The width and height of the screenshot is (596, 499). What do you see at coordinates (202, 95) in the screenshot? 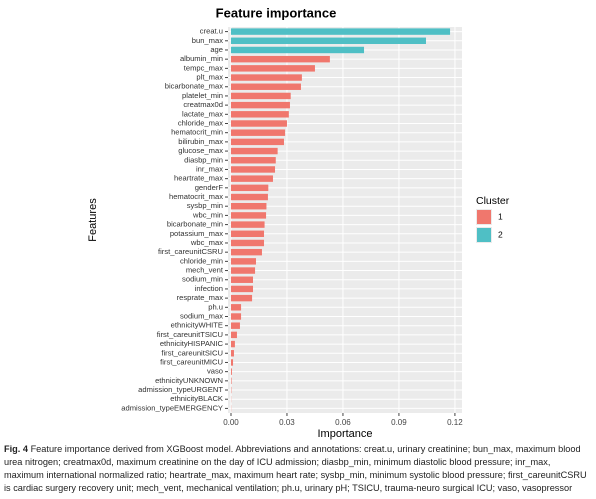
I see `y-tick-label: platelet_min` at bounding box center [202, 95].